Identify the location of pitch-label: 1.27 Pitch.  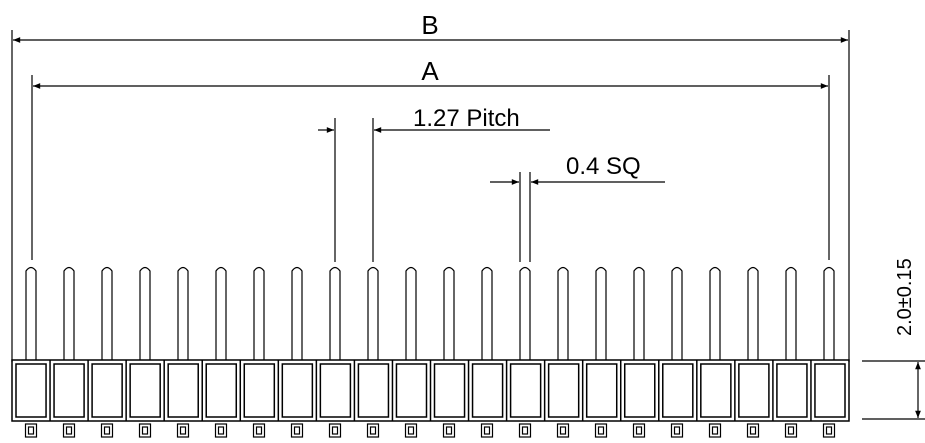
(466, 118).